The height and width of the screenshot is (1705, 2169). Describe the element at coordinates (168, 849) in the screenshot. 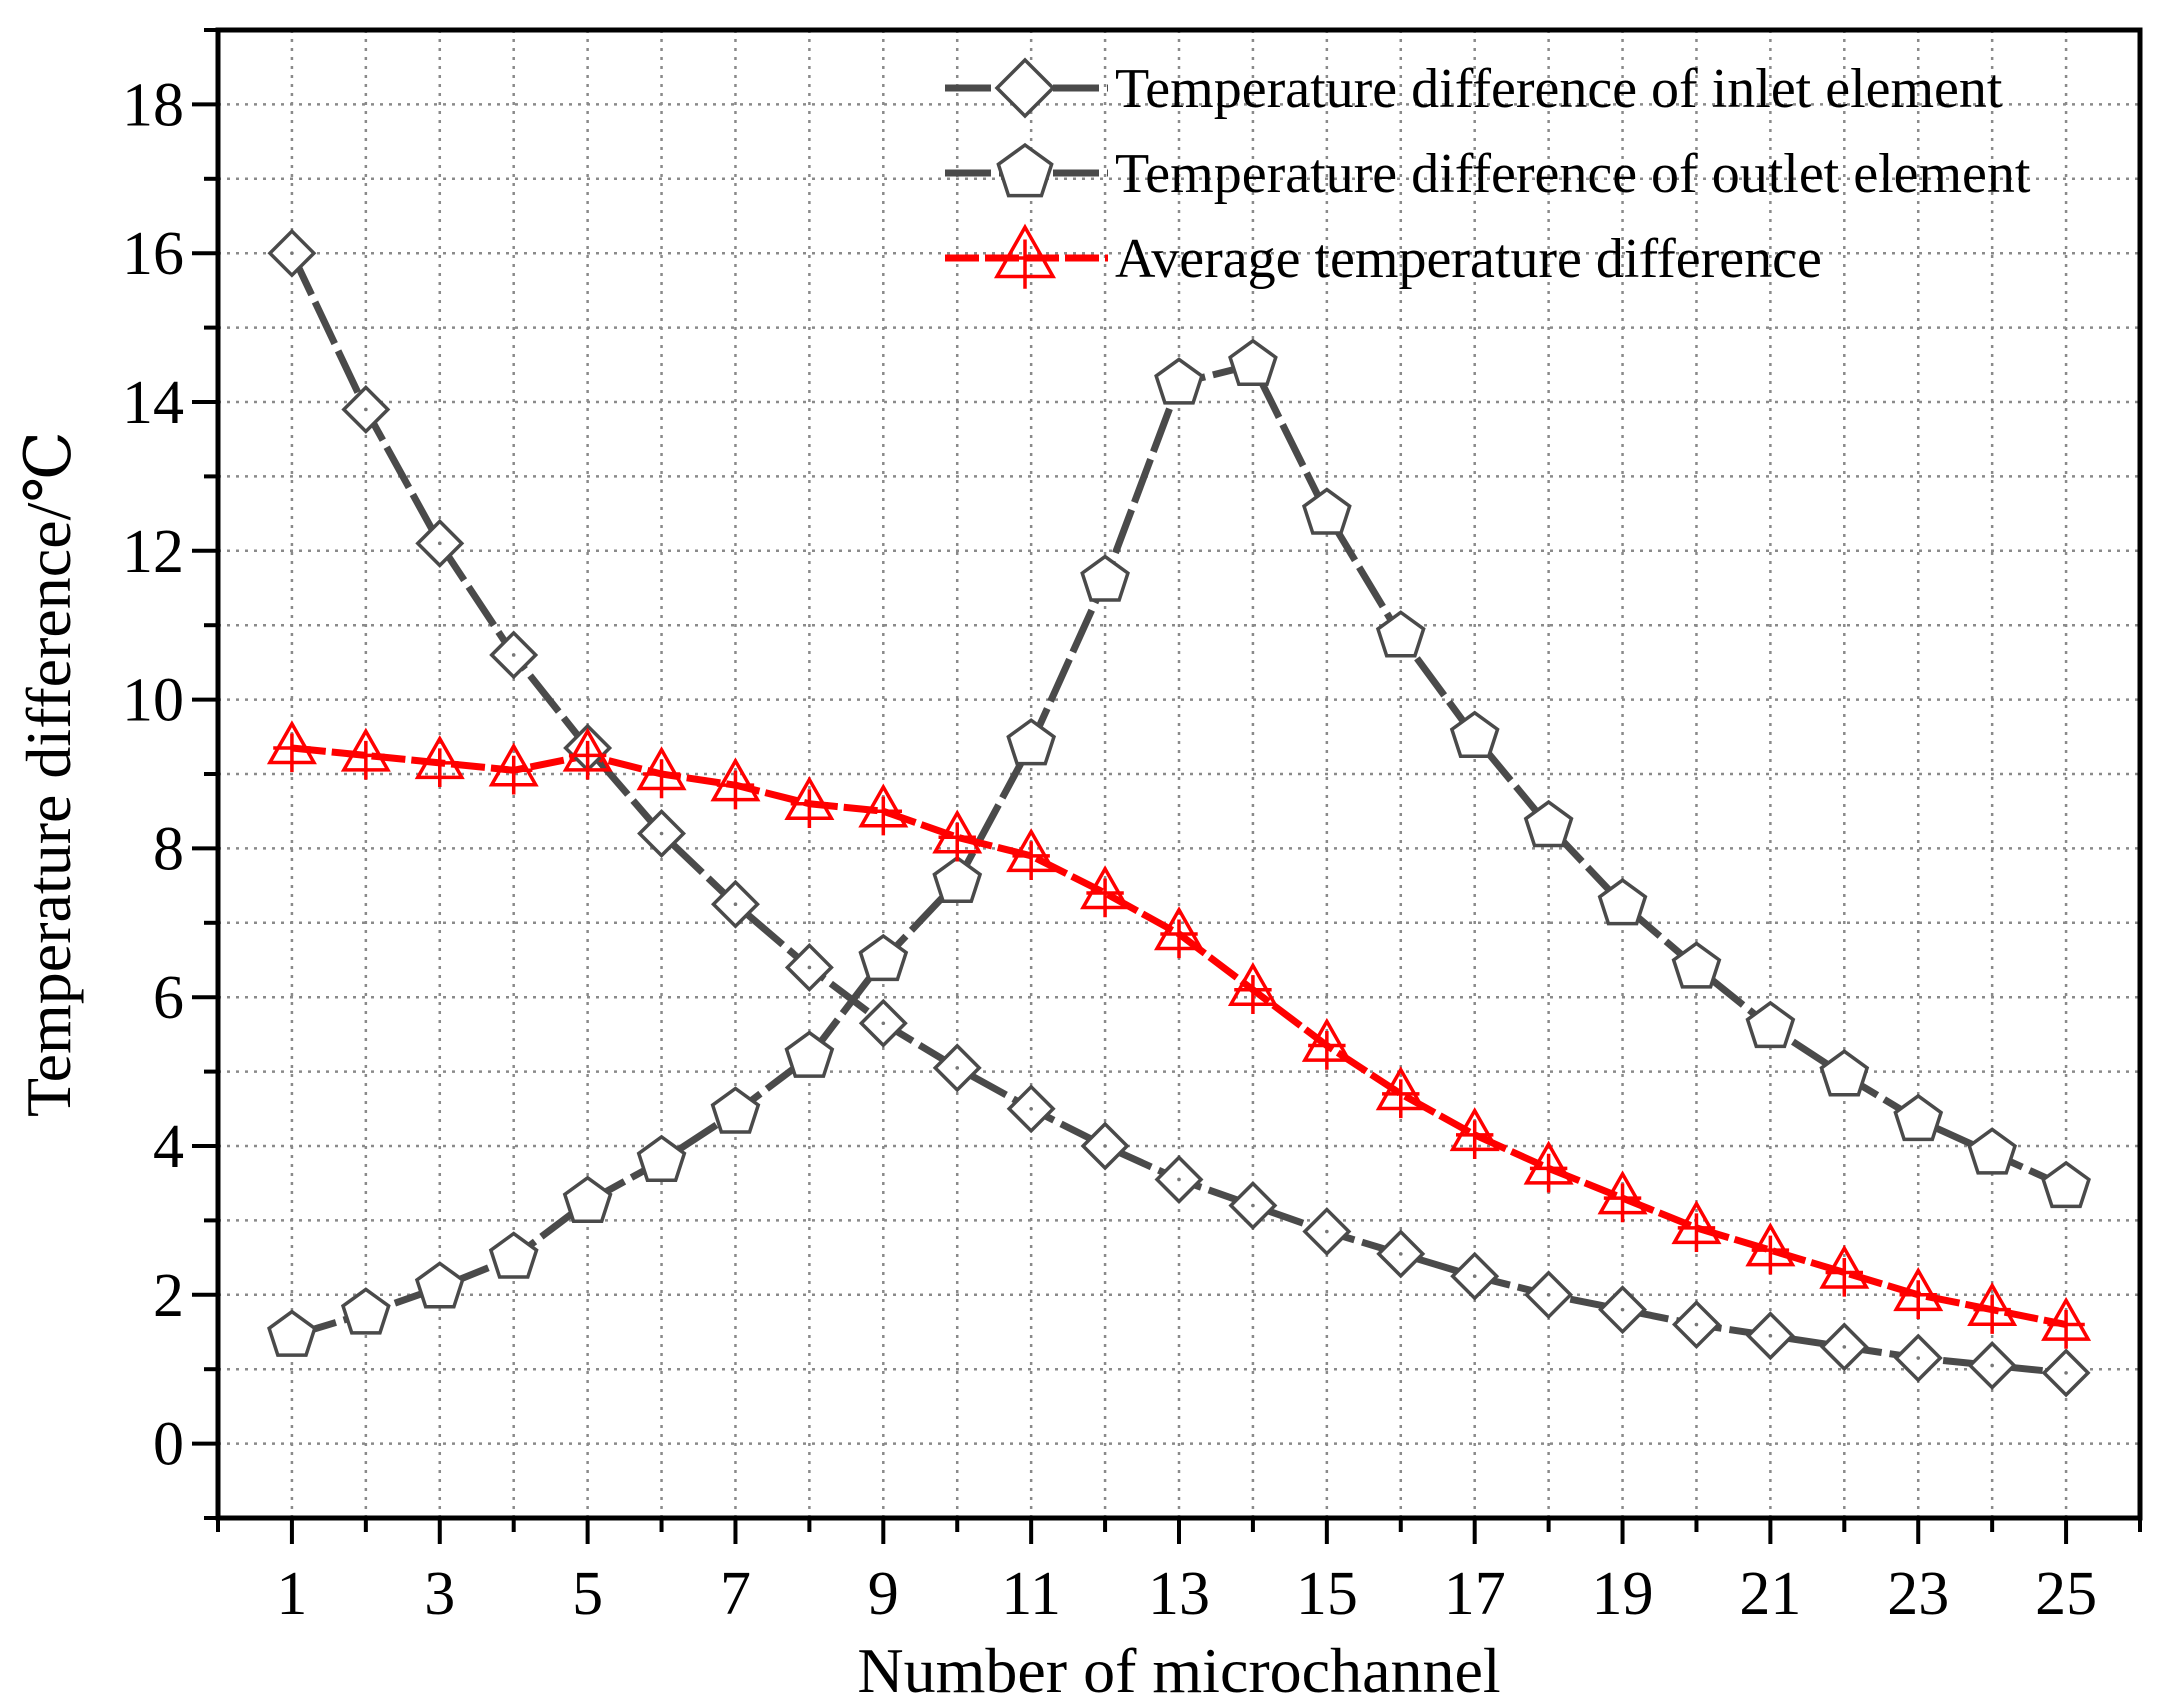

I see `y-tick-label: 8` at that location.